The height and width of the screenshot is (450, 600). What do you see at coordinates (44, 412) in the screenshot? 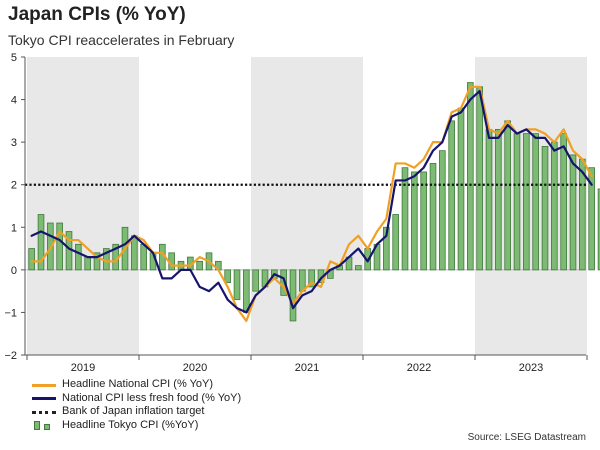
I see `dotted-line-swatch-icon` at bounding box center [44, 412].